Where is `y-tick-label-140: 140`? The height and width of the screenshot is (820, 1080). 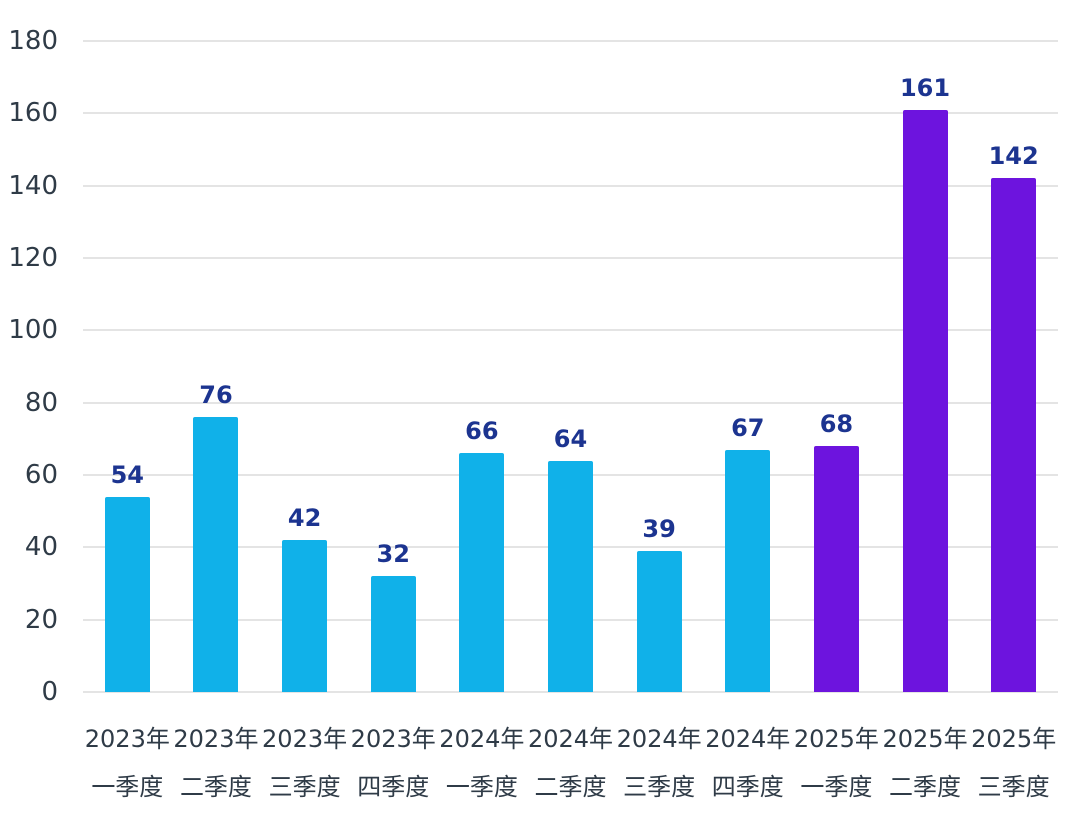 y-tick-label-140: 140 is located at coordinates (33, 185).